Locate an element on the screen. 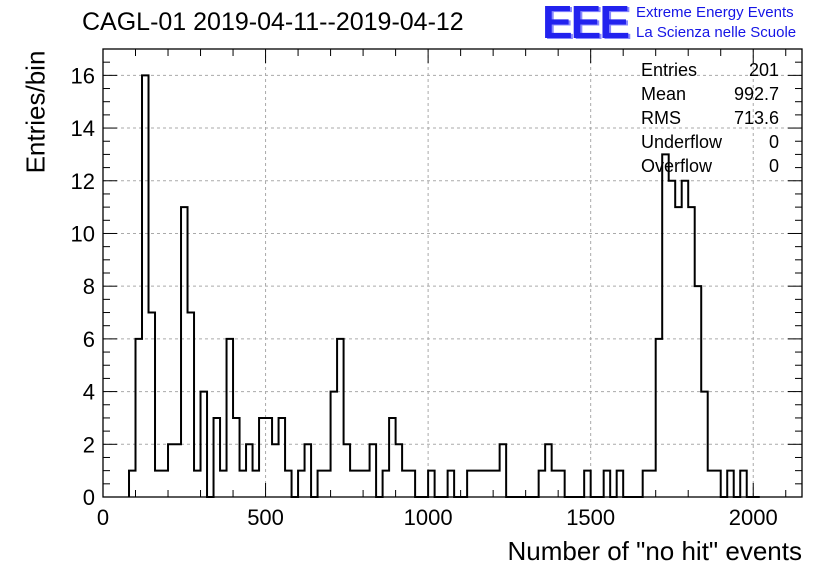  y-tick-label: 12 is located at coordinates (83, 181).